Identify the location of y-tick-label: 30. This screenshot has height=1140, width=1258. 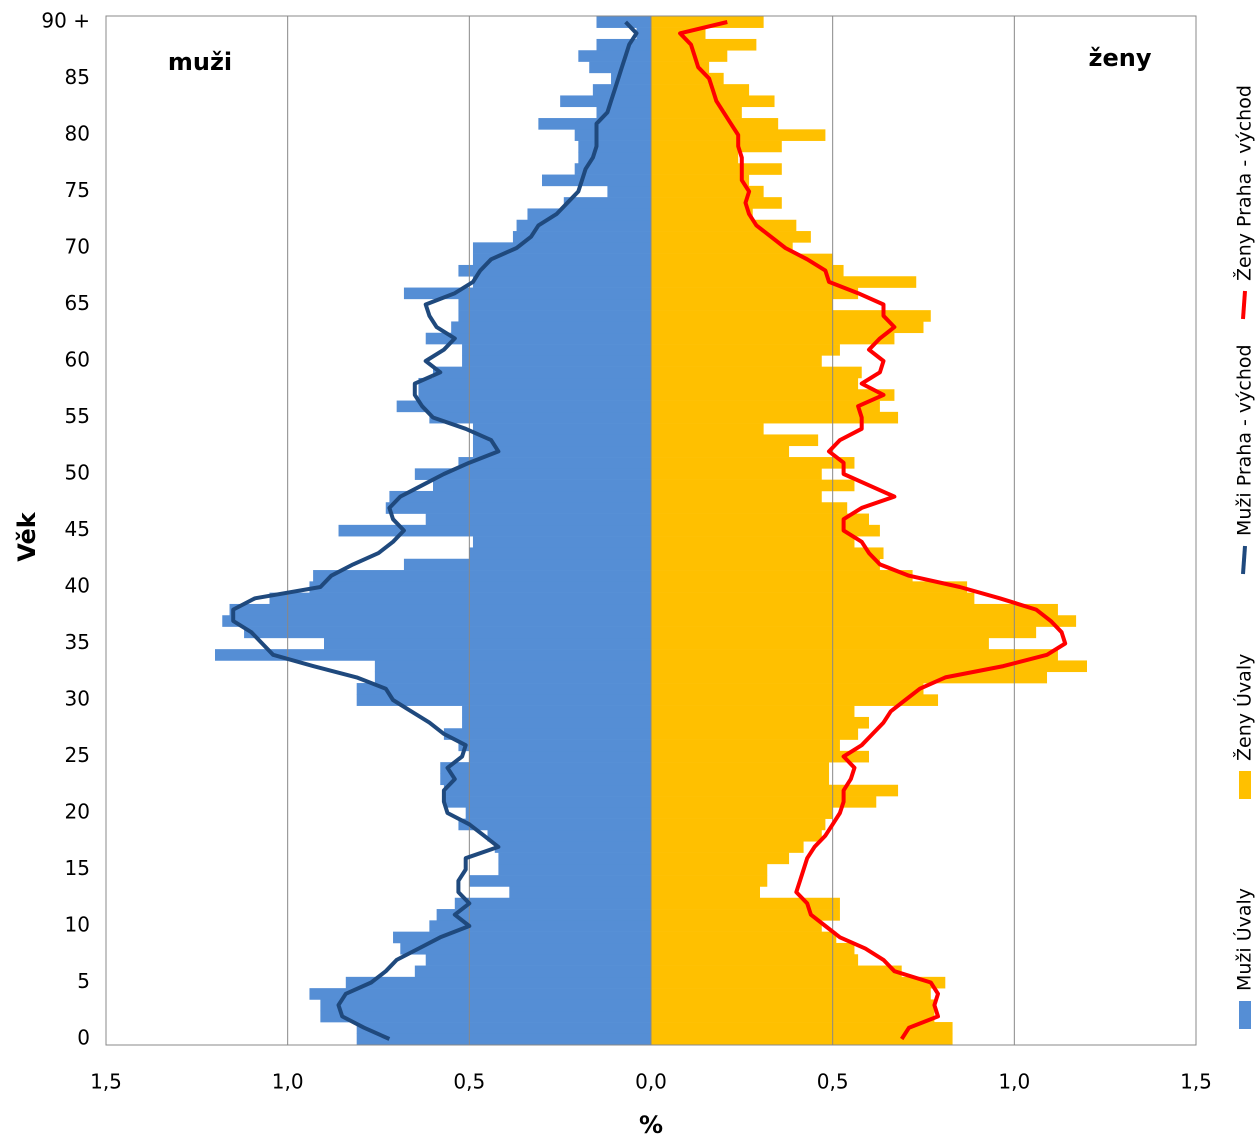
(77, 699).